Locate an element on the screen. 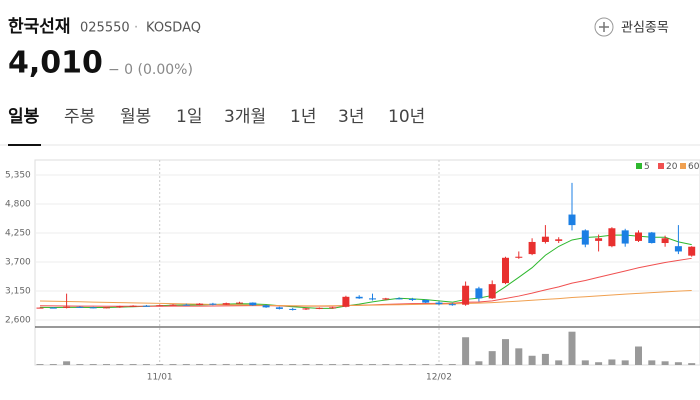  tab: 3년 is located at coordinates (351, 117).